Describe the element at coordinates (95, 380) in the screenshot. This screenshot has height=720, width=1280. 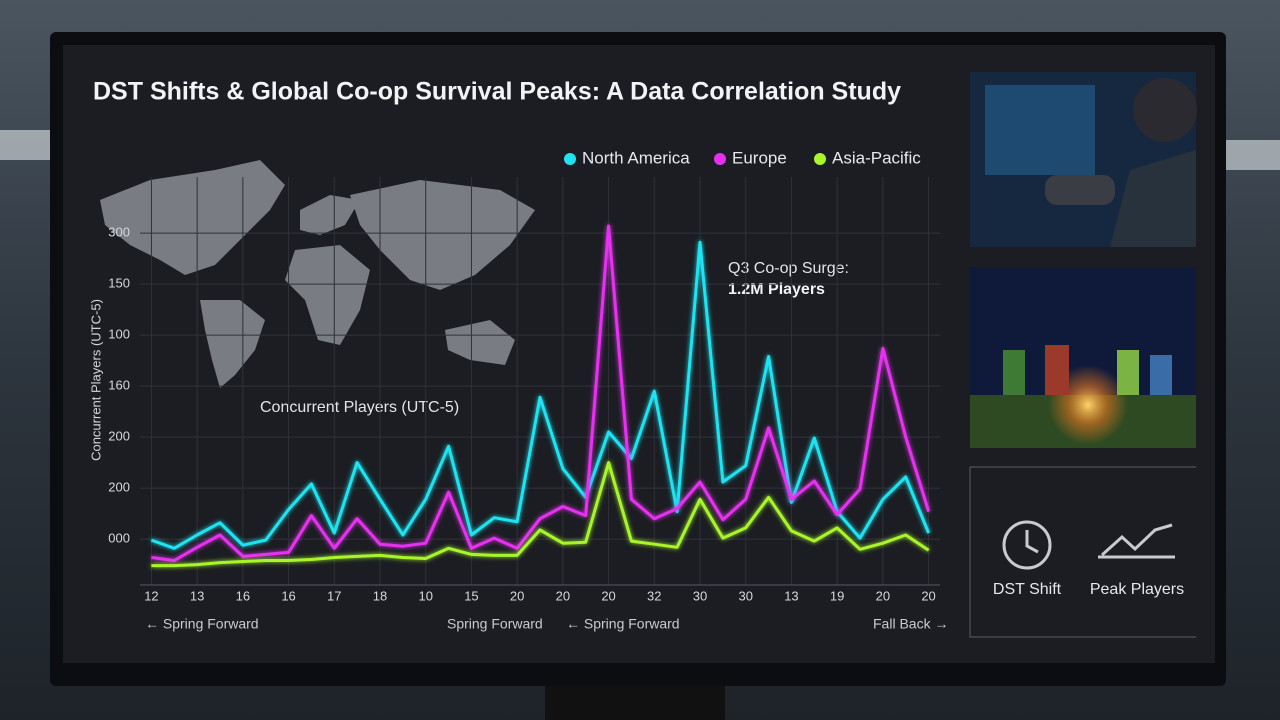
I see `y-axis-label: Concurrent Players (UTC-5)` at that location.